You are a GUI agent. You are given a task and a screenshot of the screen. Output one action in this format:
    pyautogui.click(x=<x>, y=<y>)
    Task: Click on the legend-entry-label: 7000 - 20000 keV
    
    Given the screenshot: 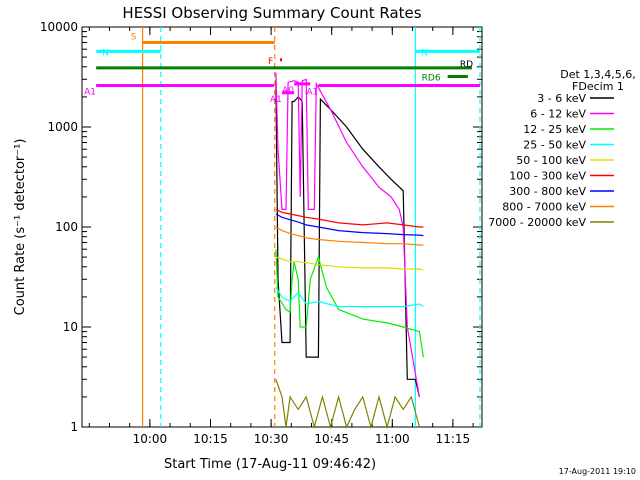 What is the action you would take?
    pyautogui.click(x=537, y=222)
    